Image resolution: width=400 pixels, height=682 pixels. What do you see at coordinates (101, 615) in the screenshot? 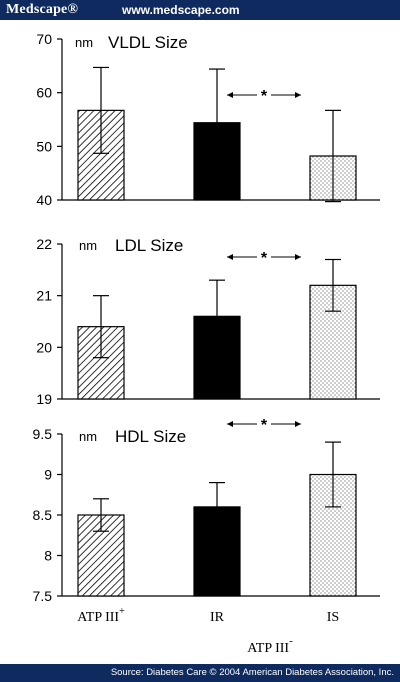
I see `x-category-label: ATP III+` at bounding box center [101, 615].